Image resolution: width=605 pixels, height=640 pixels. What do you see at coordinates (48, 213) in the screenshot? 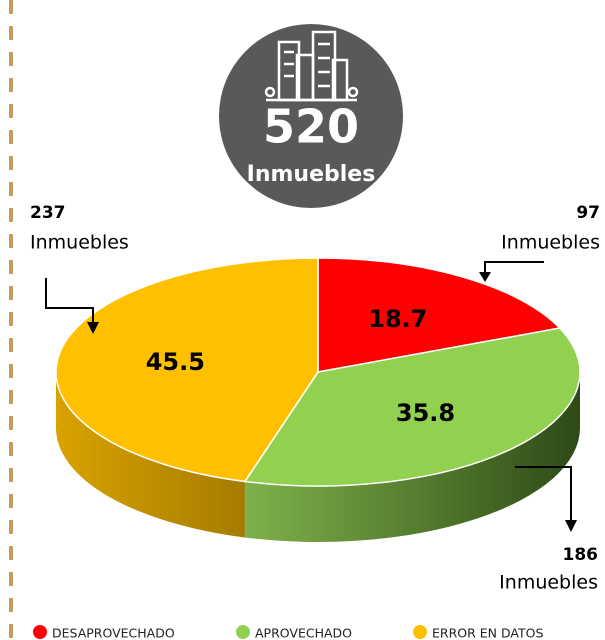
I see `count-value: 237` at bounding box center [48, 213].